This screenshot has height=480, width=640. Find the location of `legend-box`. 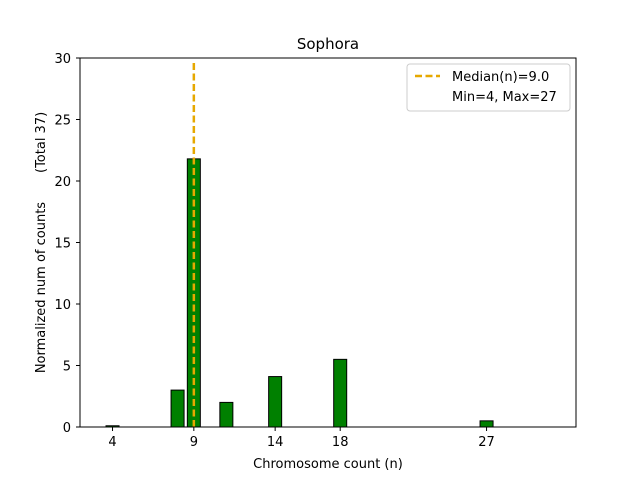

legend-box is located at coordinates (488, 87).